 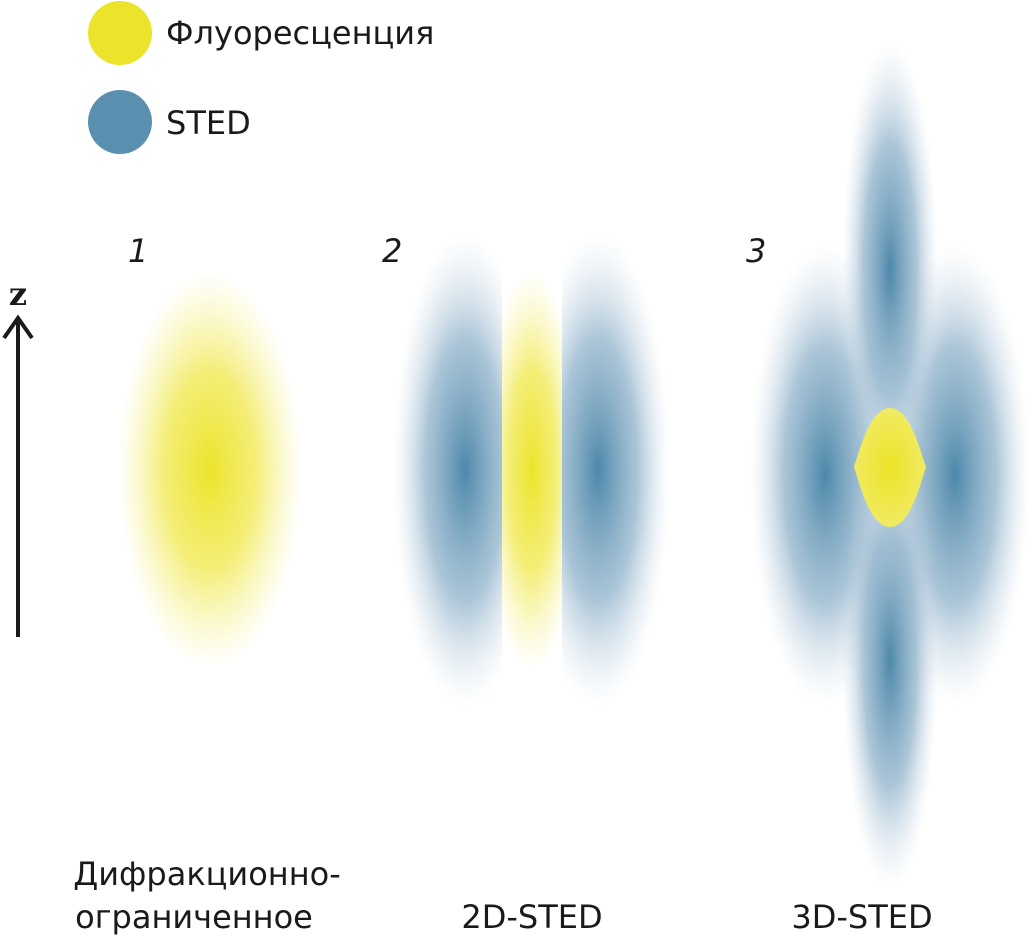 What do you see at coordinates (616, 470) in the screenshot?
I see `sted-lobe-right` at bounding box center [616, 470].